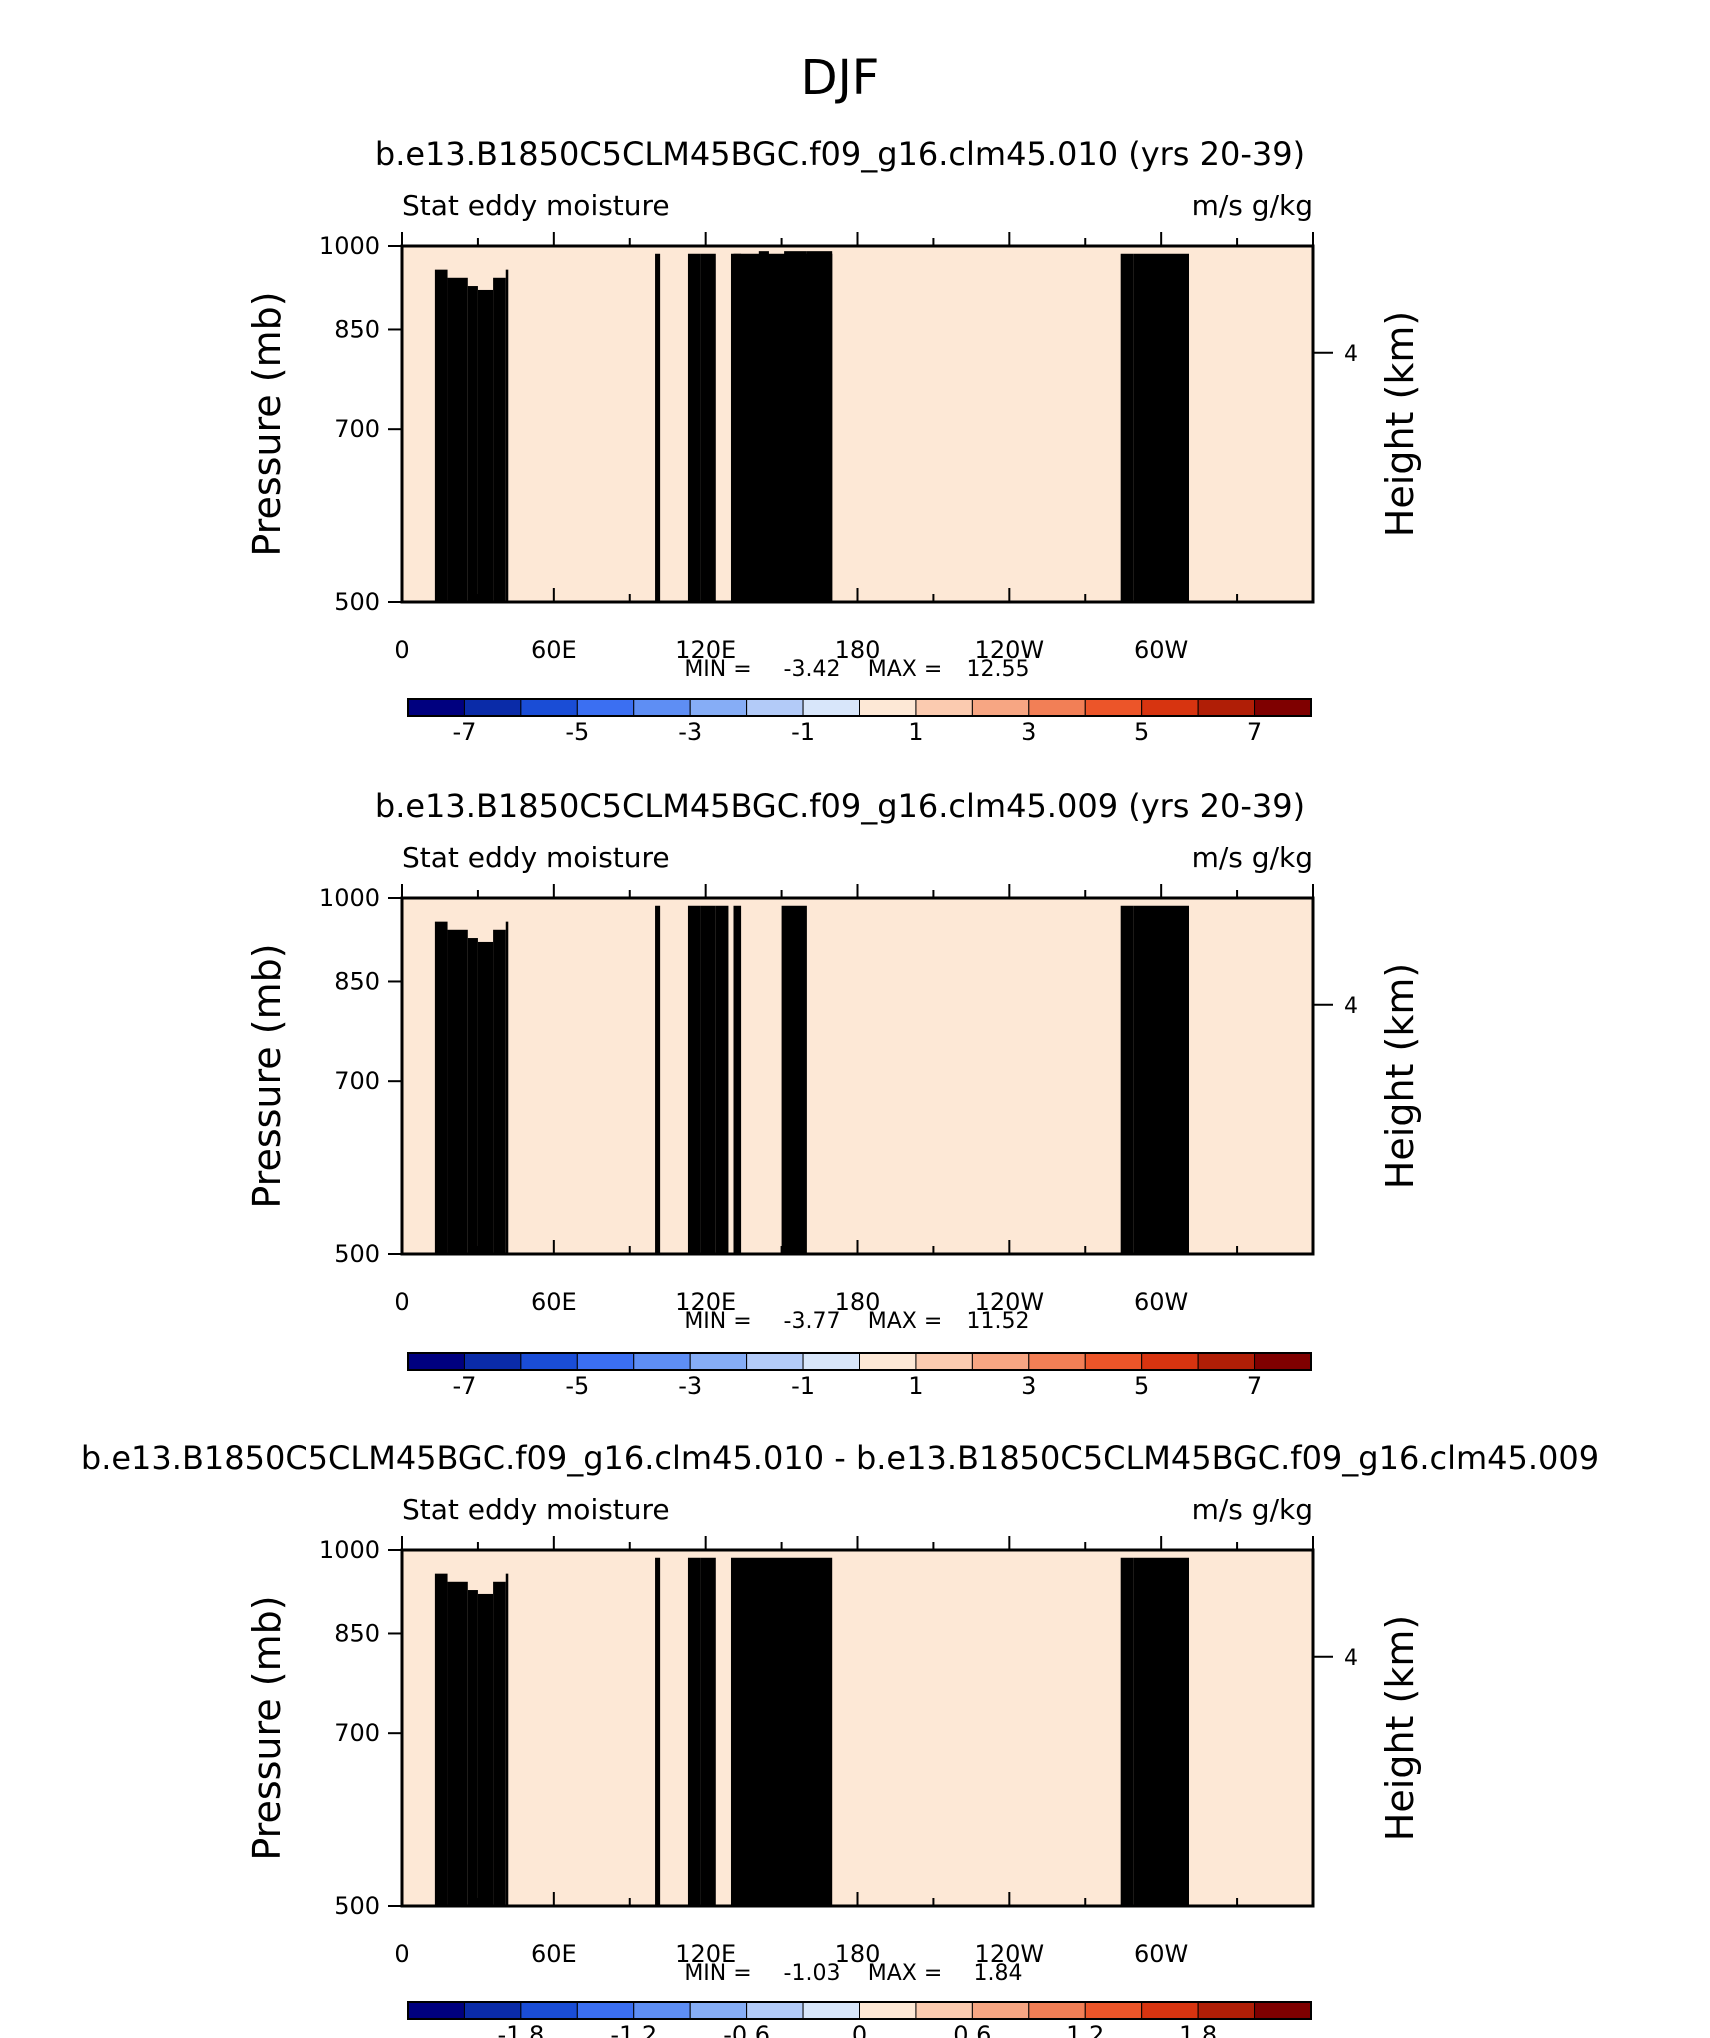 The height and width of the screenshot is (2038, 1710). Describe the element at coordinates (1198, 2029) in the screenshot. I see `colorbar-label: 1.8` at that location.